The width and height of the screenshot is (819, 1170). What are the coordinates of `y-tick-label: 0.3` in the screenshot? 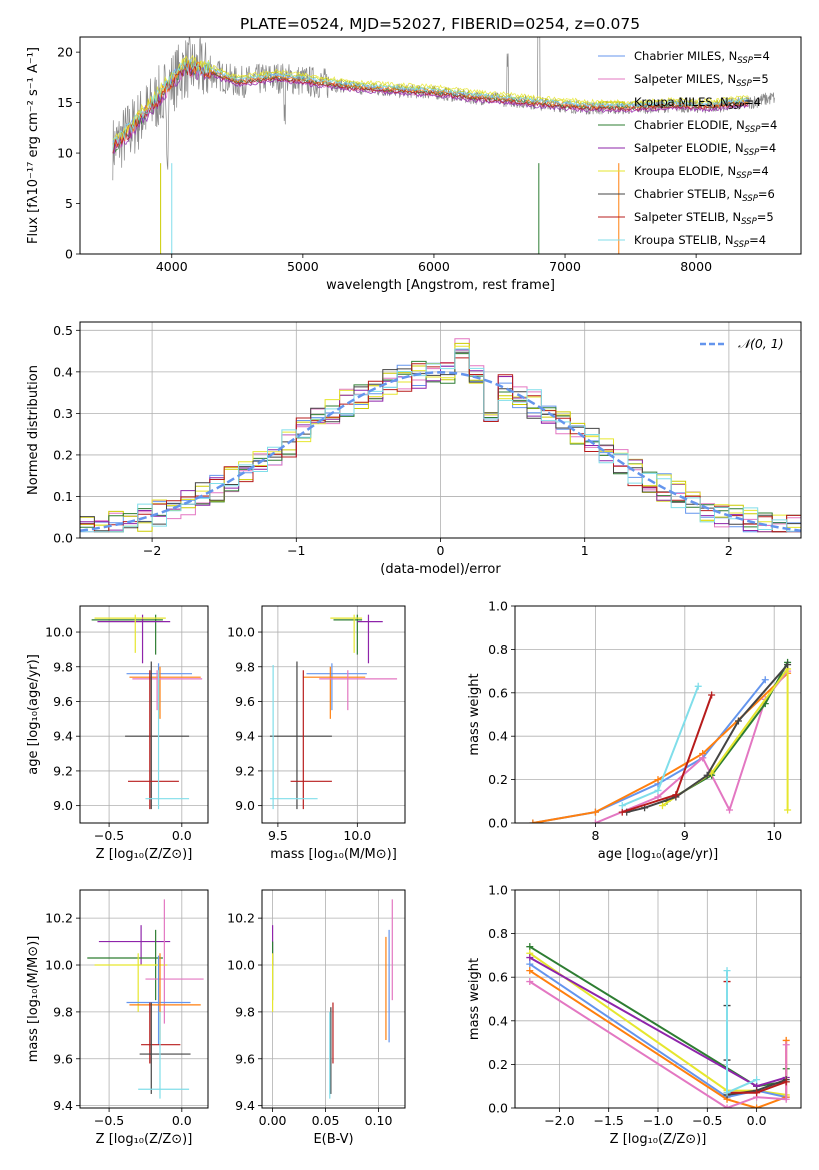 It's located at (63, 413).